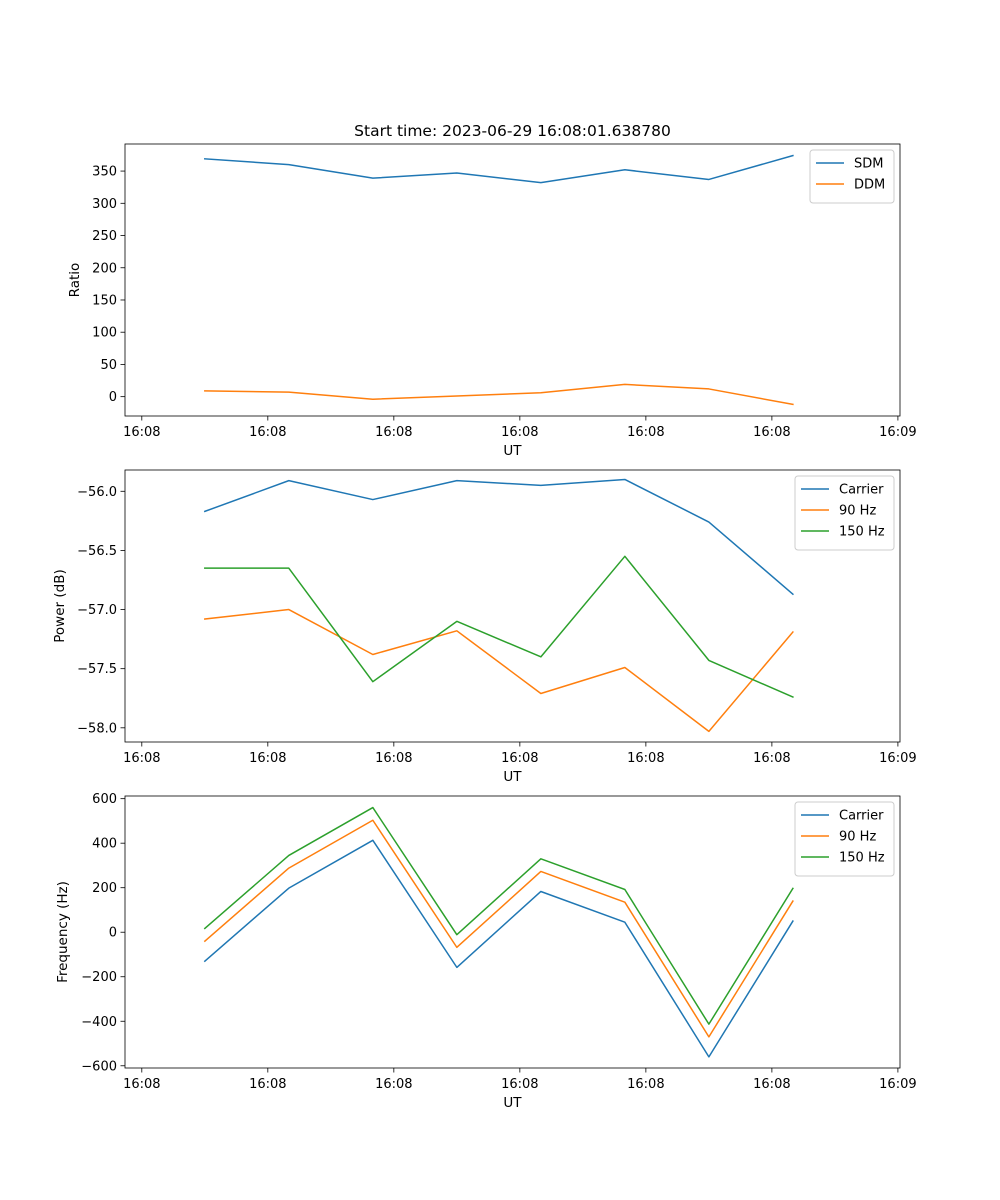  Describe the element at coordinates (99, 1022) in the screenshot. I see `y-tick-label: −400` at that location.